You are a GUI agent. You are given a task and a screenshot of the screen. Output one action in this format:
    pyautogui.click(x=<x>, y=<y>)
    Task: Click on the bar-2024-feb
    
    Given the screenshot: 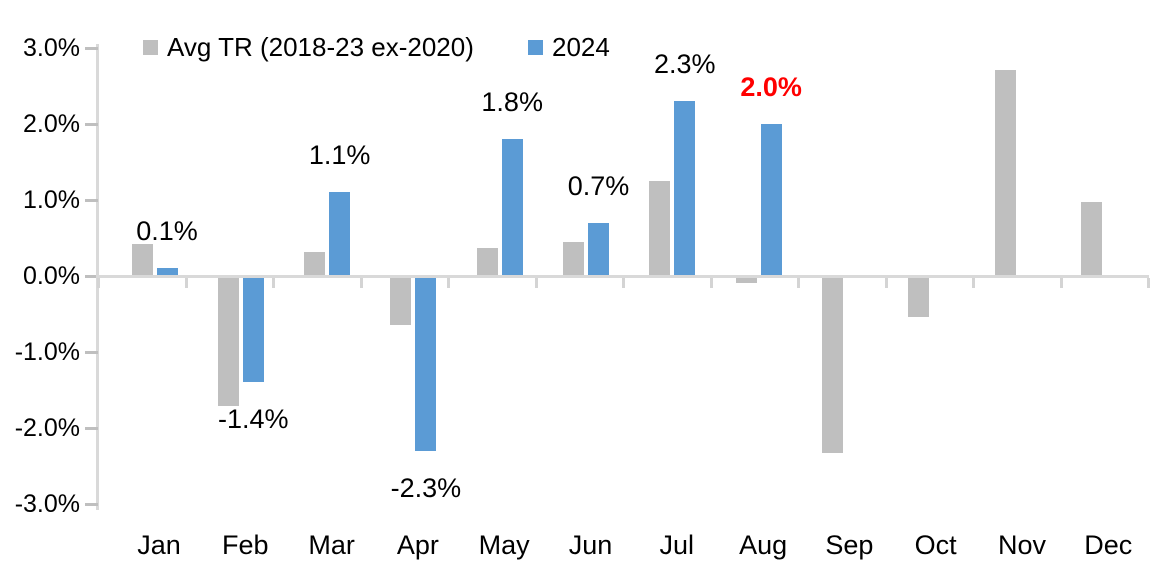 What is the action you would take?
    pyautogui.click(x=253, y=329)
    